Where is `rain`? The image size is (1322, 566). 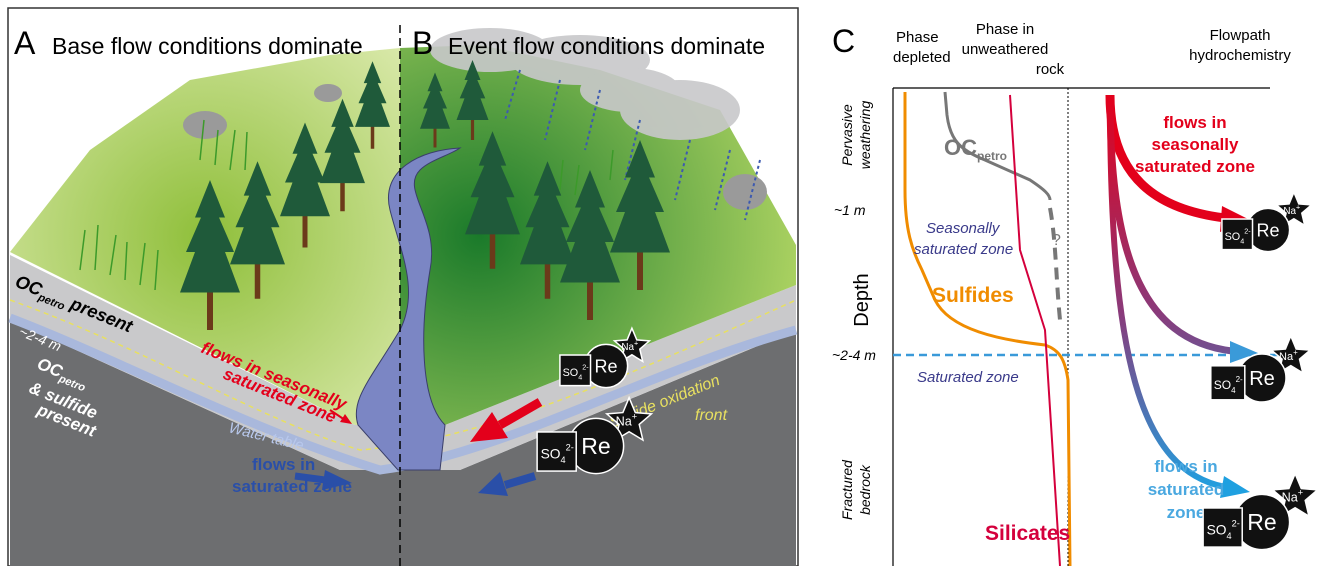
rain is located at coordinates (632, 145).